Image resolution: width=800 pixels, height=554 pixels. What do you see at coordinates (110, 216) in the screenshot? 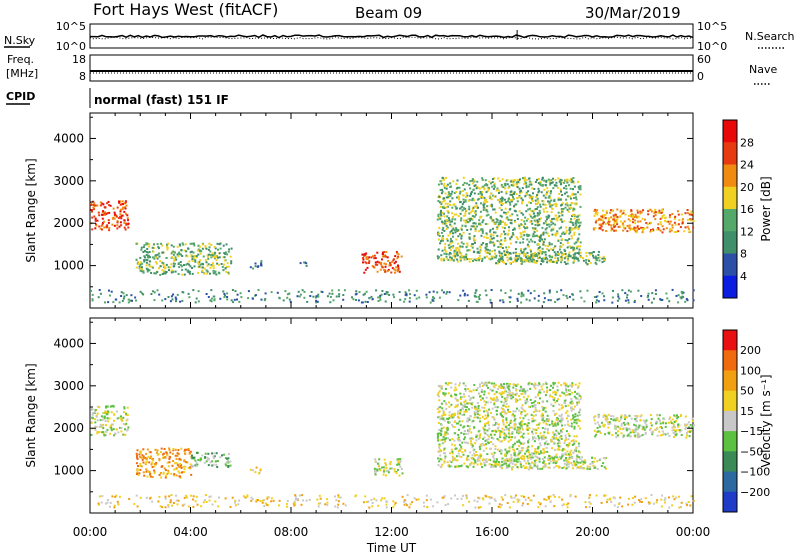
I see `data-region` at bounding box center [110, 216].